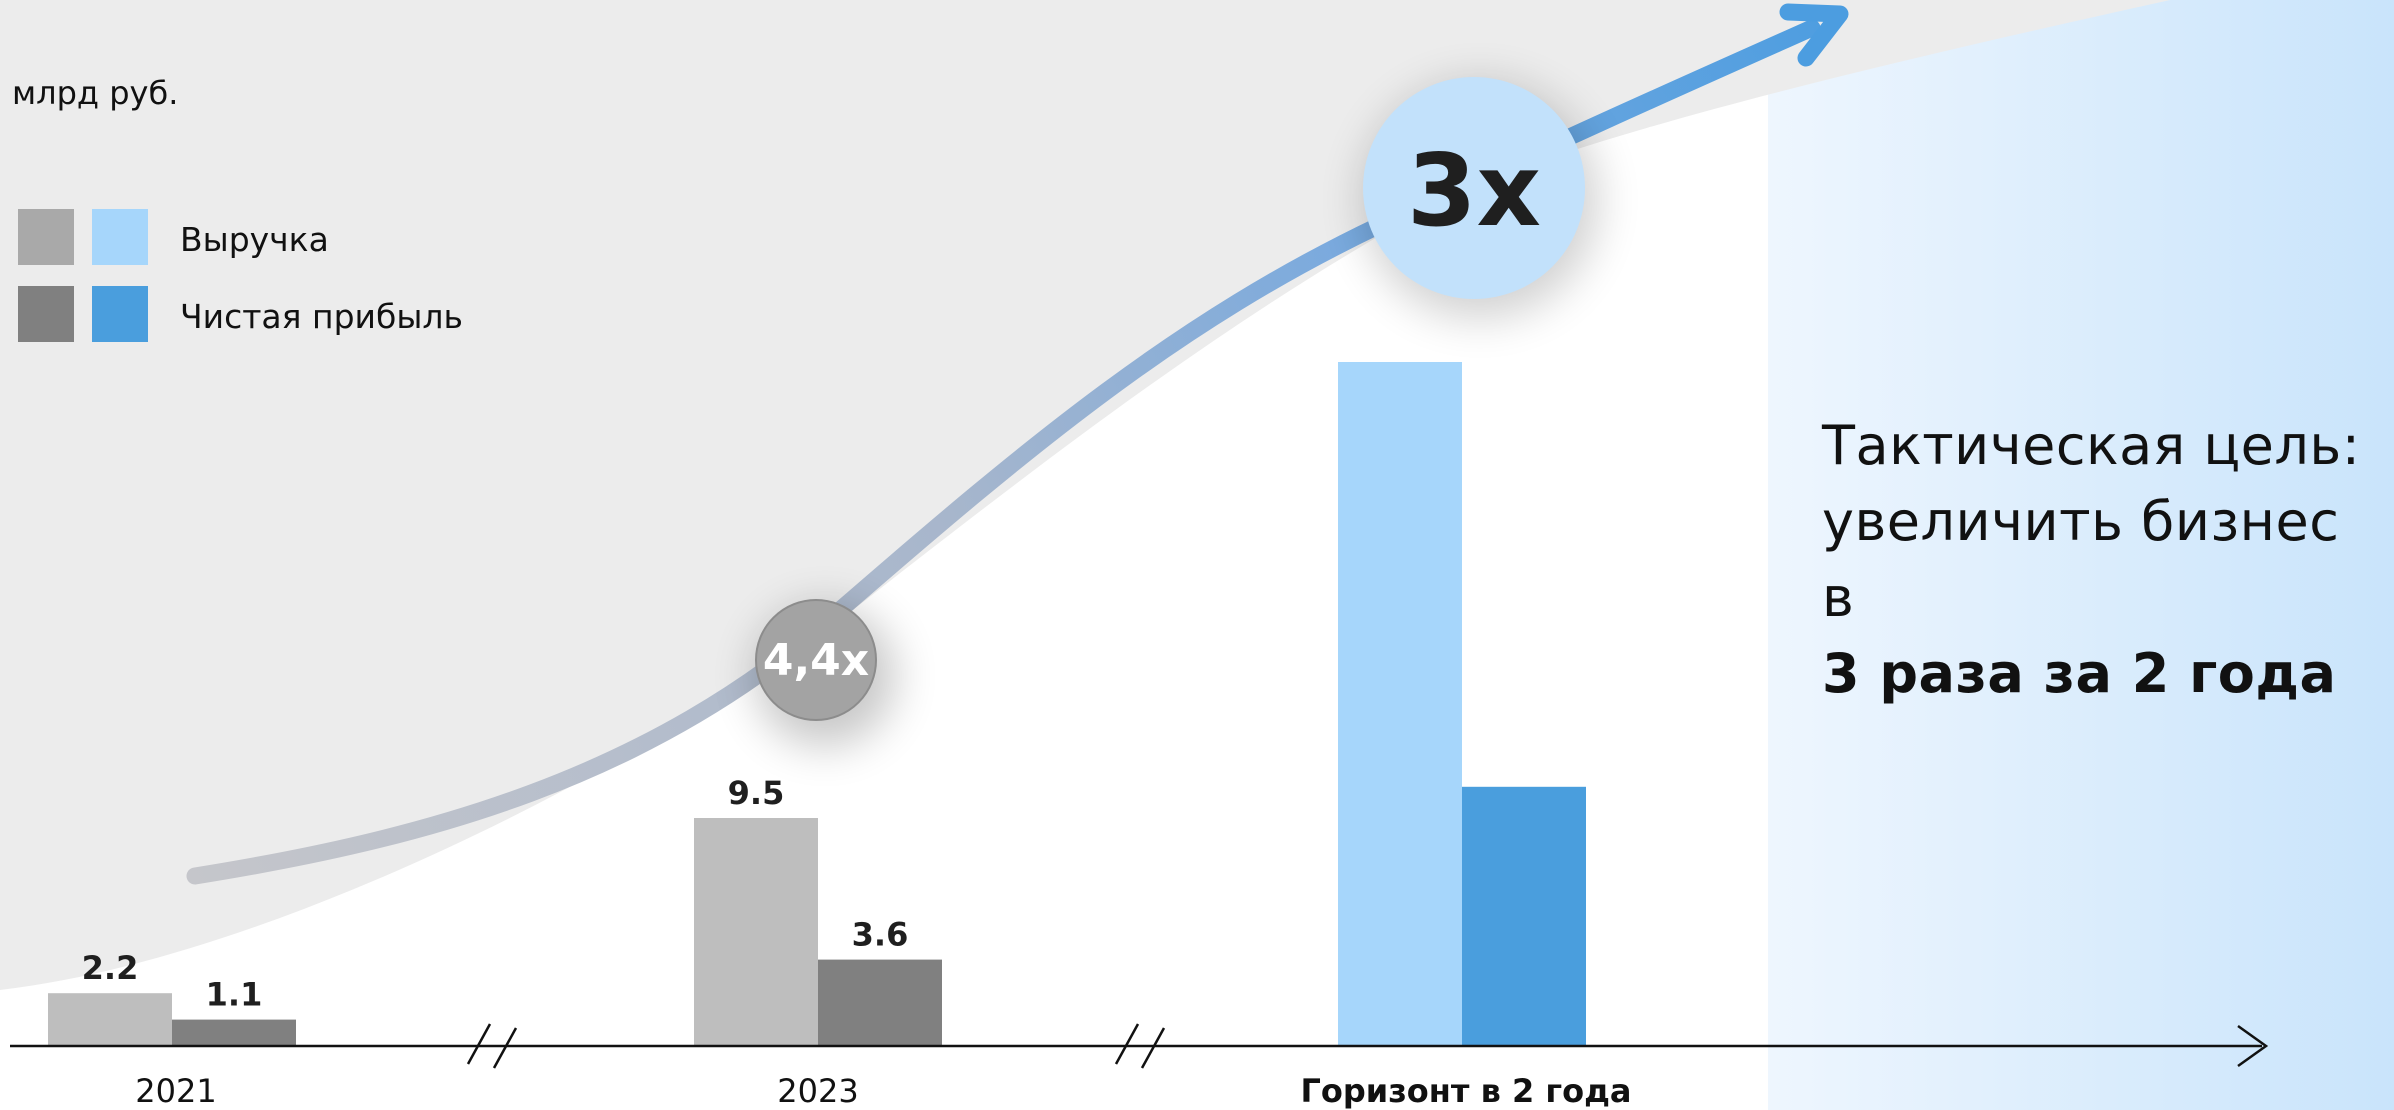  I want to click on goal-line-2: увеличить бизнес в, so click(2081, 559).